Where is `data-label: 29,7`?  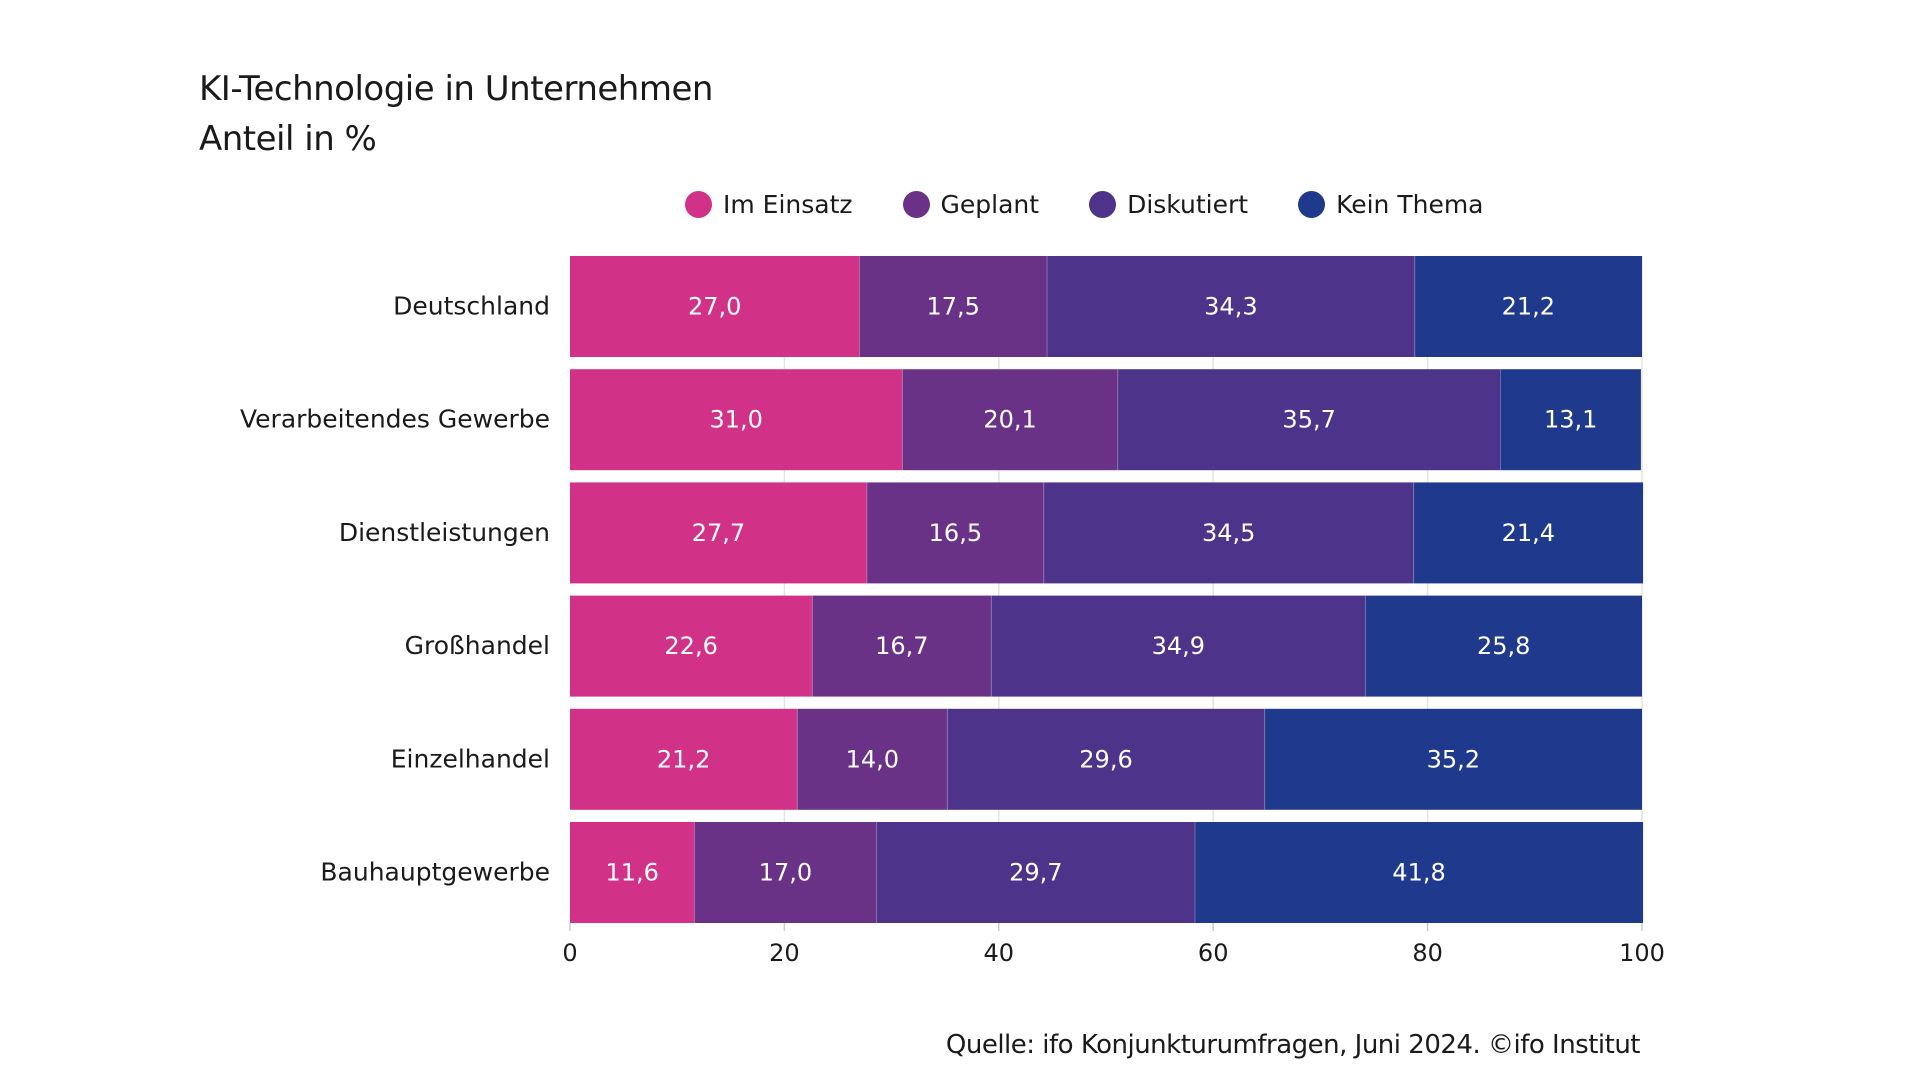
data-label: 29,7 is located at coordinates (1035, 873).